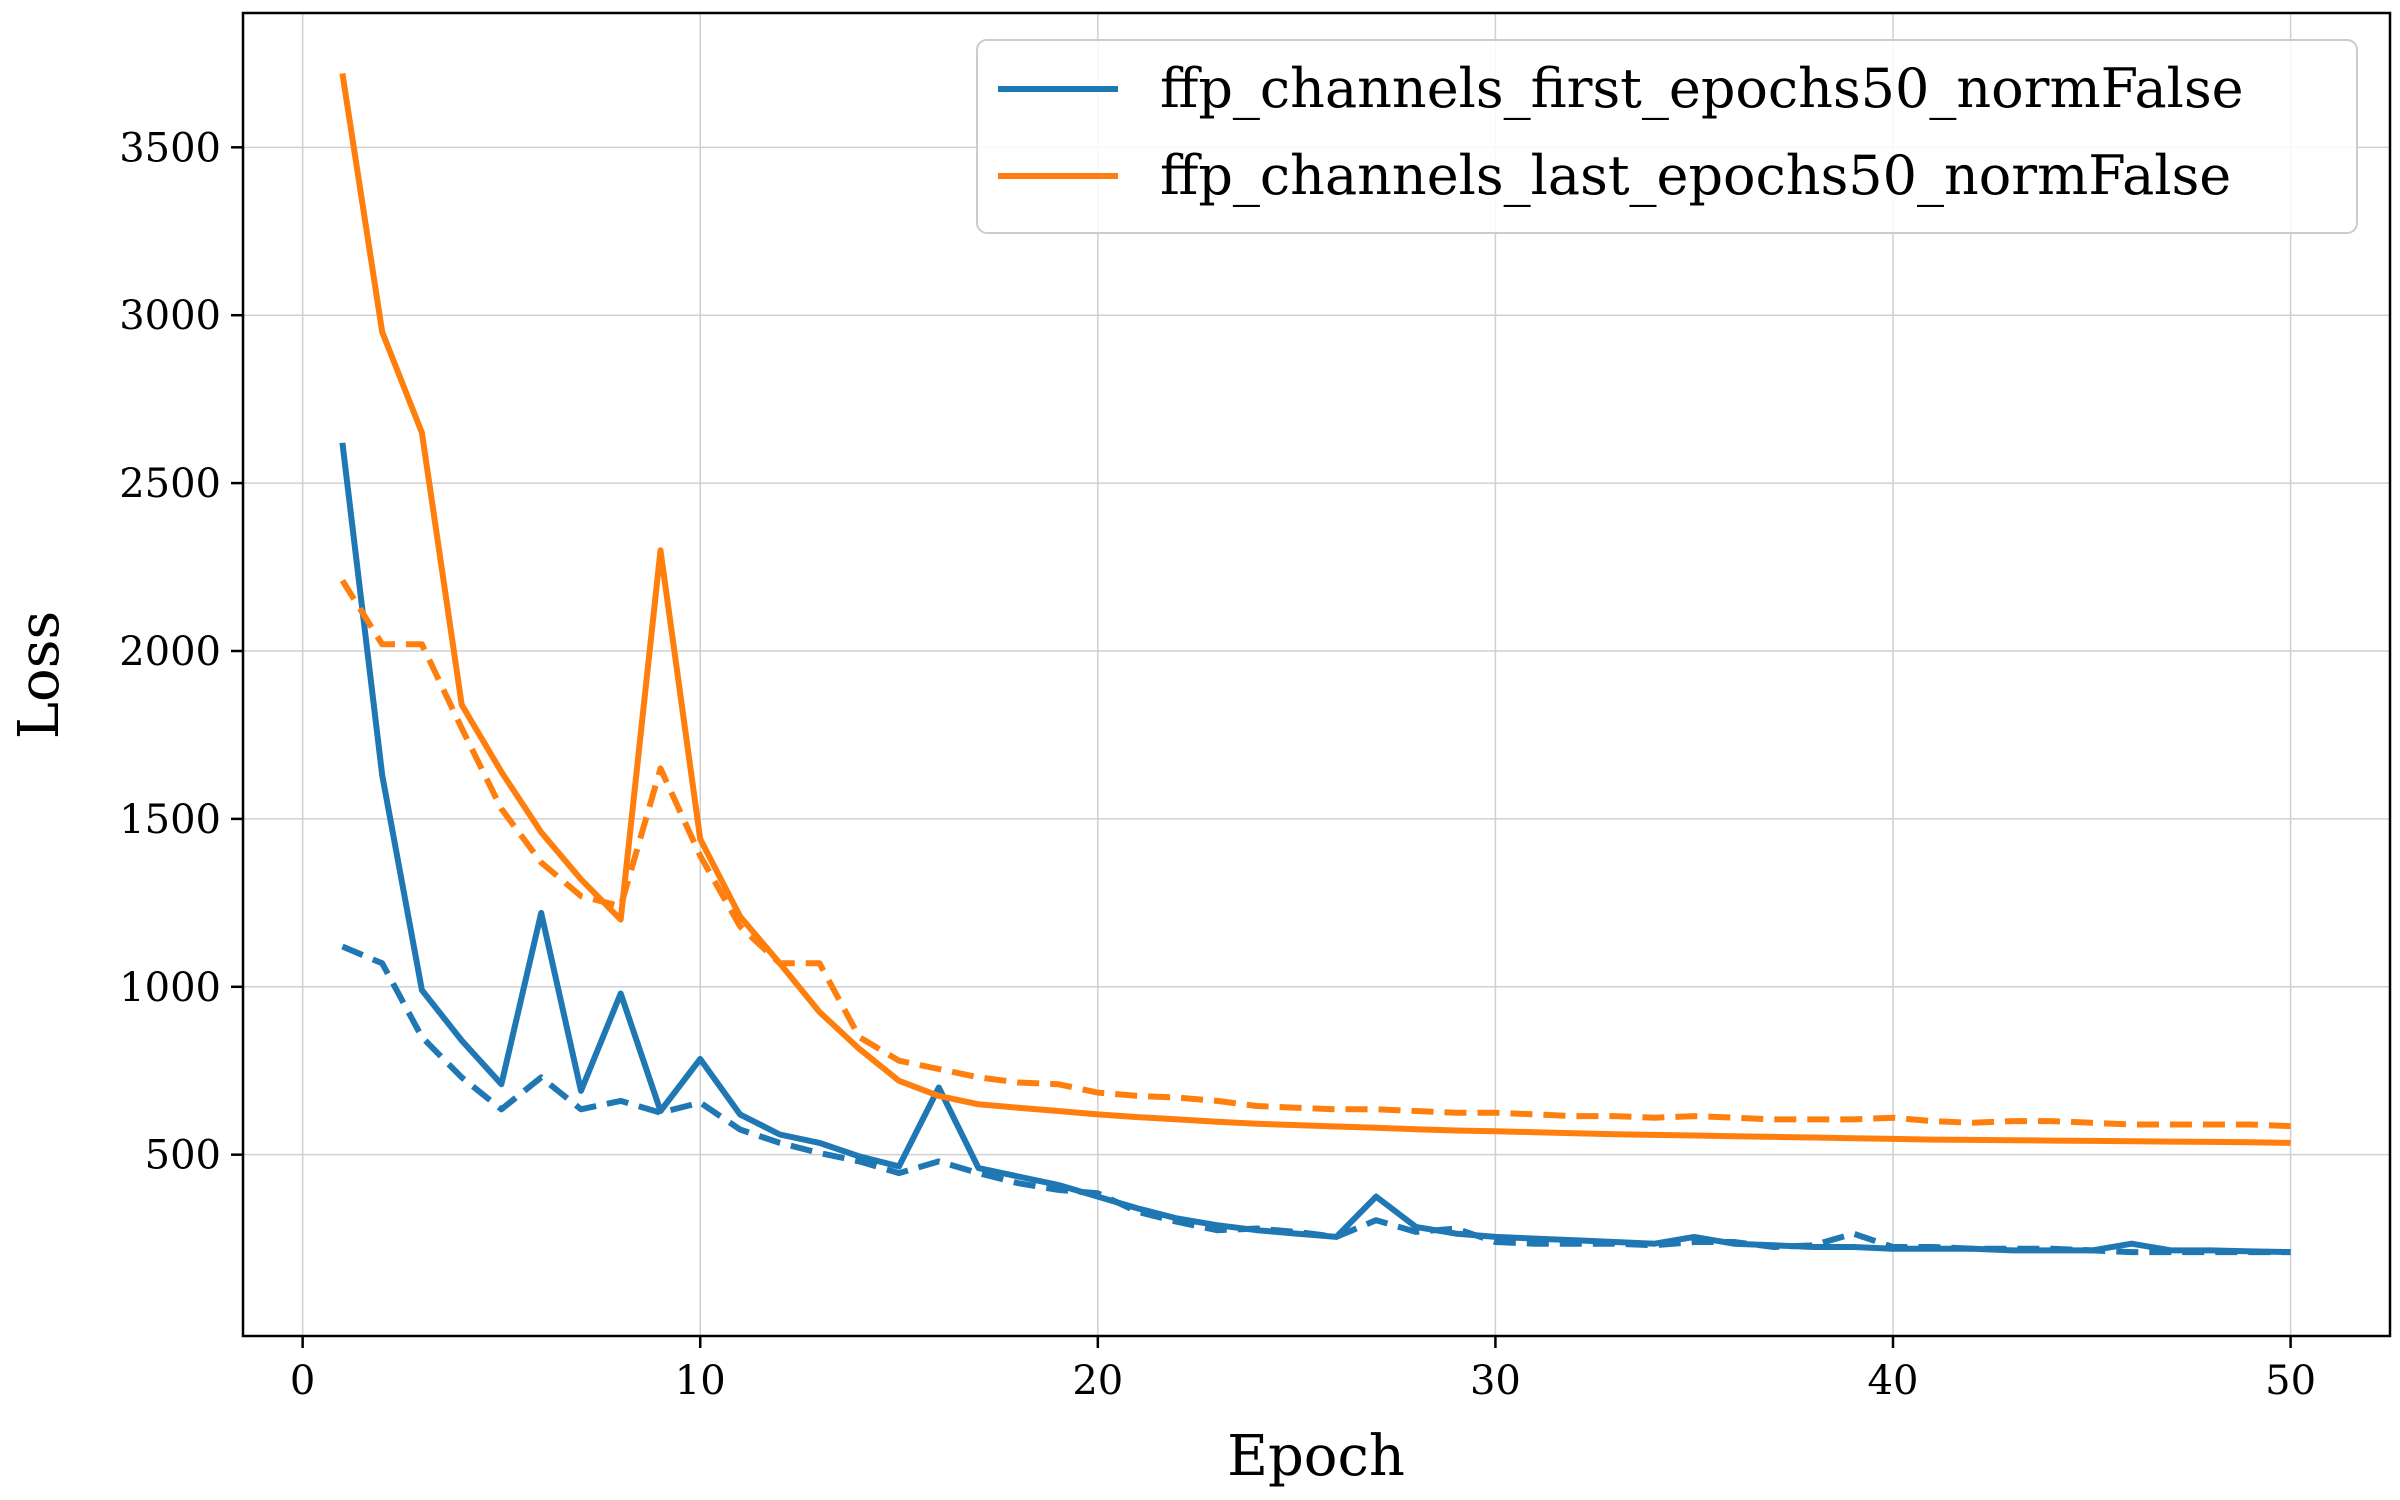 This screenshot has width=2400, height=1500. I want to click on legend-label-first: ffp_channels_first_epochs50_normFalse, so click(1702, 88).